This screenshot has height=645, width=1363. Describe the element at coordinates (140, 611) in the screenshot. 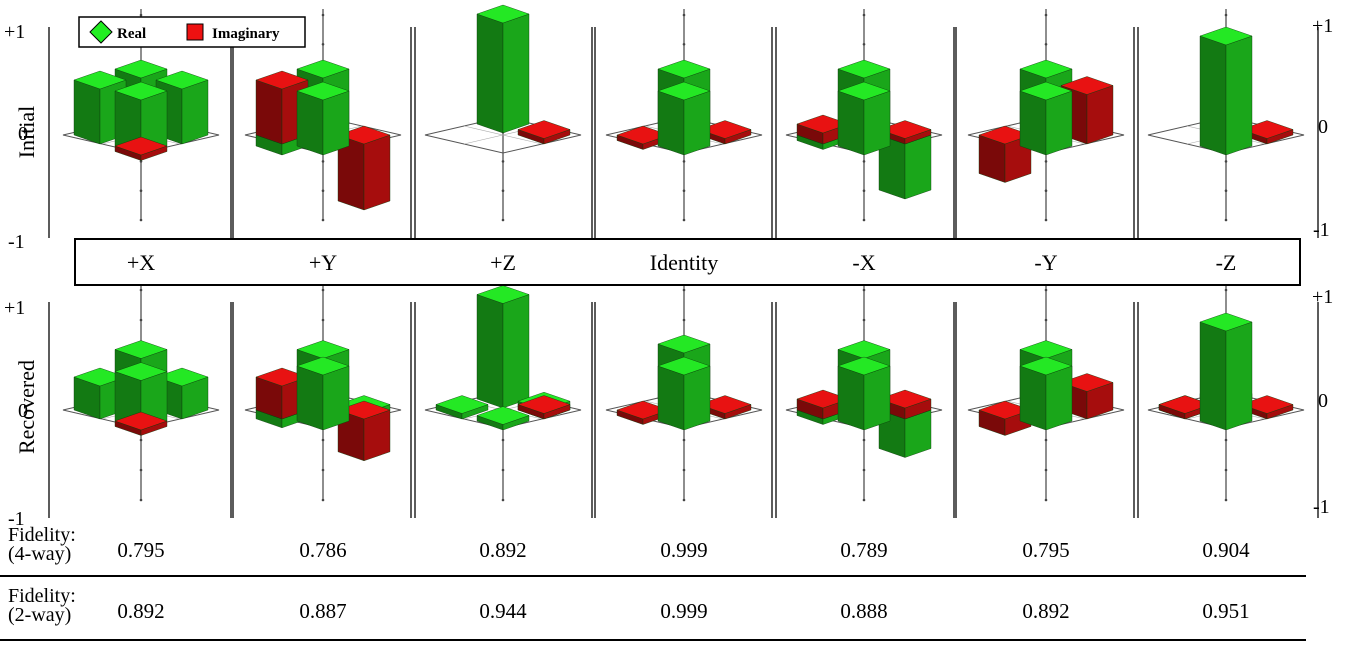

I see `fidelity-2way-value: 0.892` at that location.